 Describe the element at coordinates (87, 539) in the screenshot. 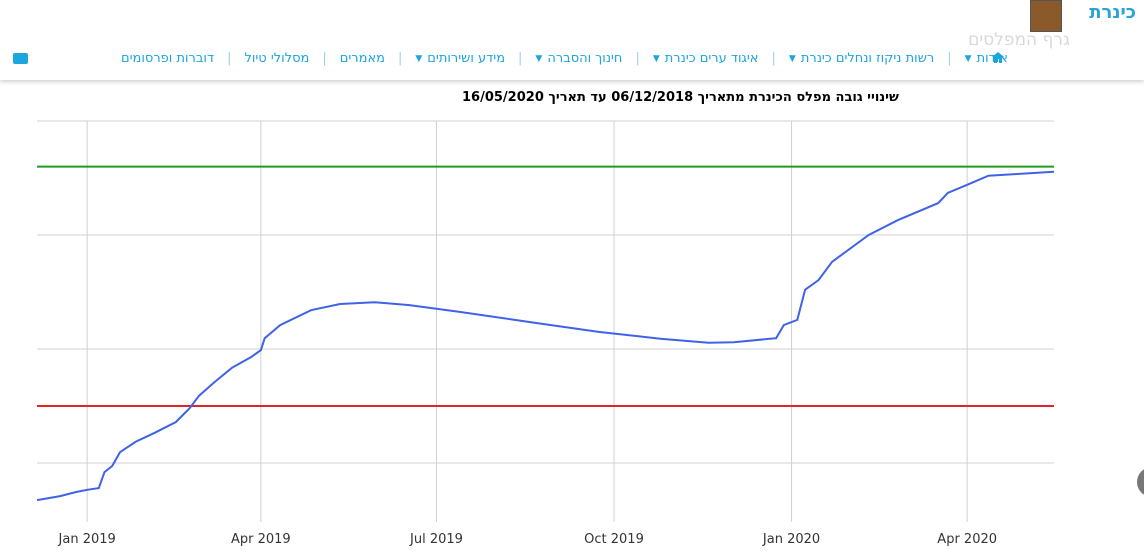

I see `x-tick-label: Jan 2019` at that location.